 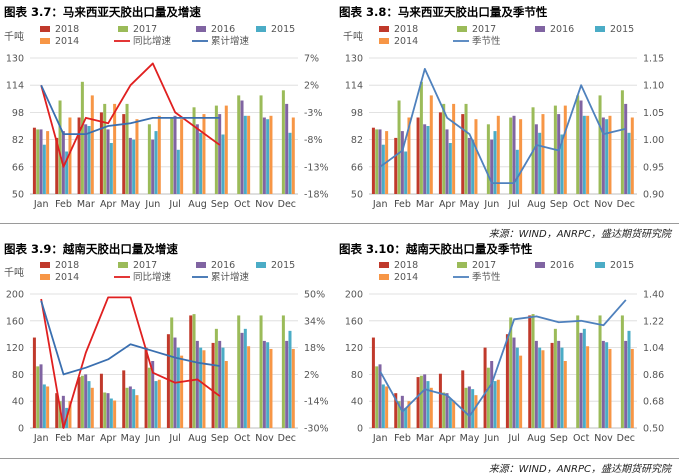 I want to click on y2-tick-label: 2%, so click(x=311, y=375).